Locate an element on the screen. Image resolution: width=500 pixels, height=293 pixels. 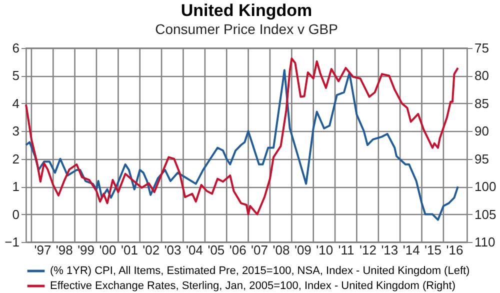
legend-label: (% 1YR) CPI, All Items, Estimated Pre, 2015=100, NSA, Index - United Kingdom (Left) is located at coordinates (260, 271).